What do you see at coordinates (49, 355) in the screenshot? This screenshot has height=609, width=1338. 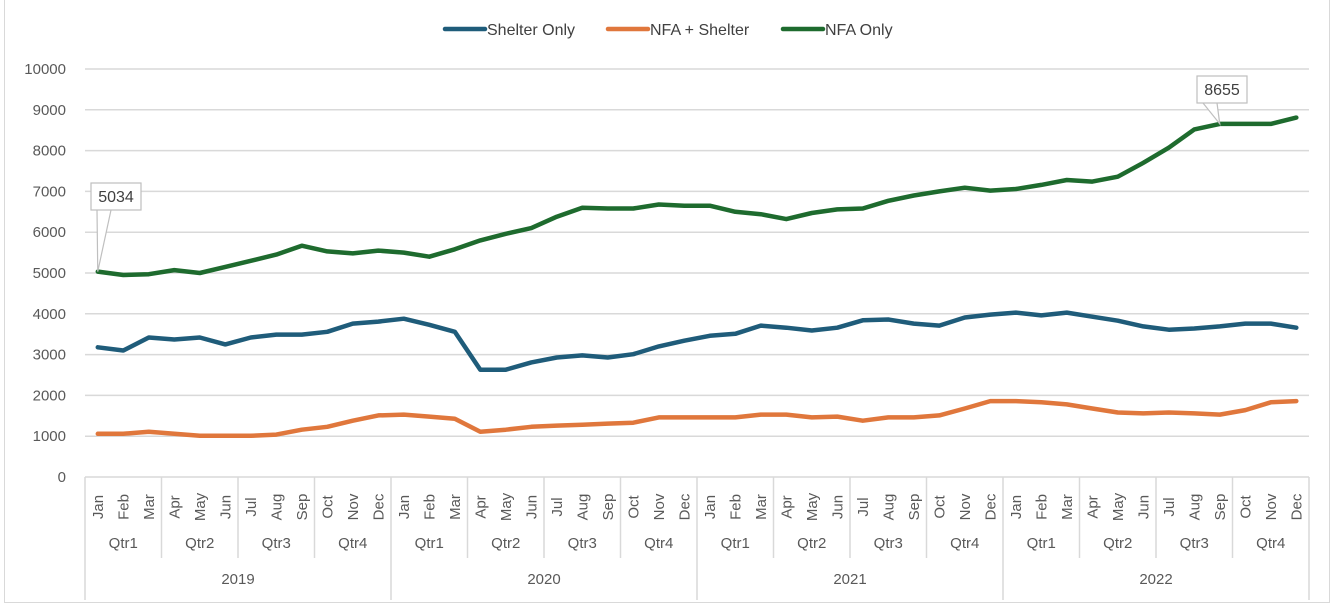 I see `y-tick-label: 3000` at bounding box center [49, 355].